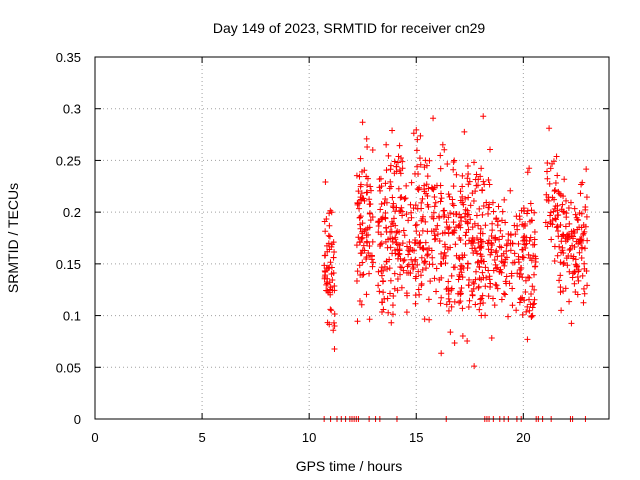 This screenshot has width=640, height=480. What do you see at coordinates (68, 57) in the screenshot?
I see `y-tick-label: 0.35` at bounding box center [68, 57].